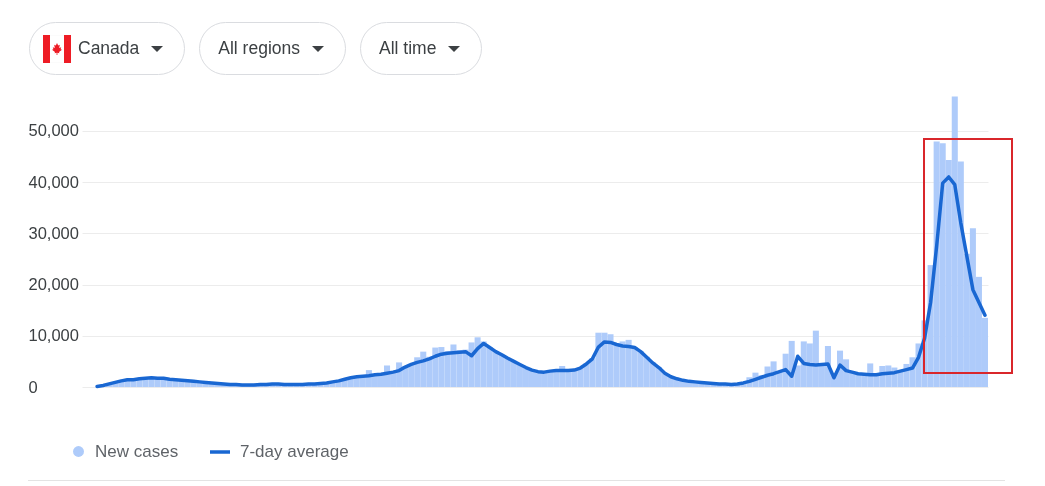 This screenshot has height=486, width=1045. Describe the element at coordinates (421, 48) in the screenshot. I see `dropdown-button: All time` at that location.